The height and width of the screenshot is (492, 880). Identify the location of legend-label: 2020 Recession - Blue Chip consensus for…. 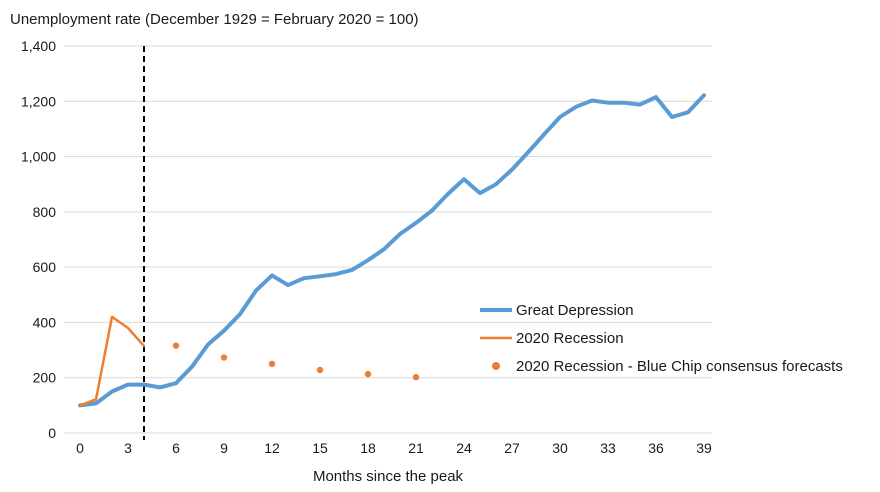
(679, 366).